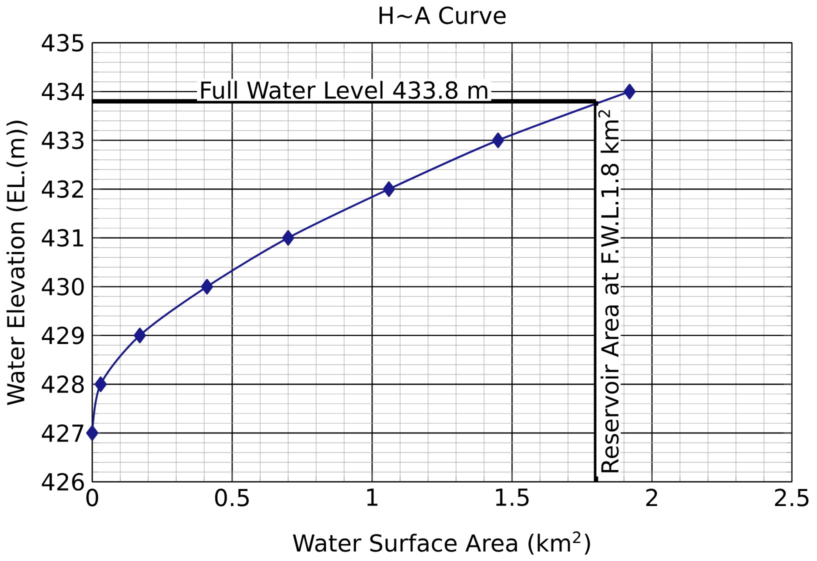  I want to click on y-tick-label: 434, so click(63, 91).